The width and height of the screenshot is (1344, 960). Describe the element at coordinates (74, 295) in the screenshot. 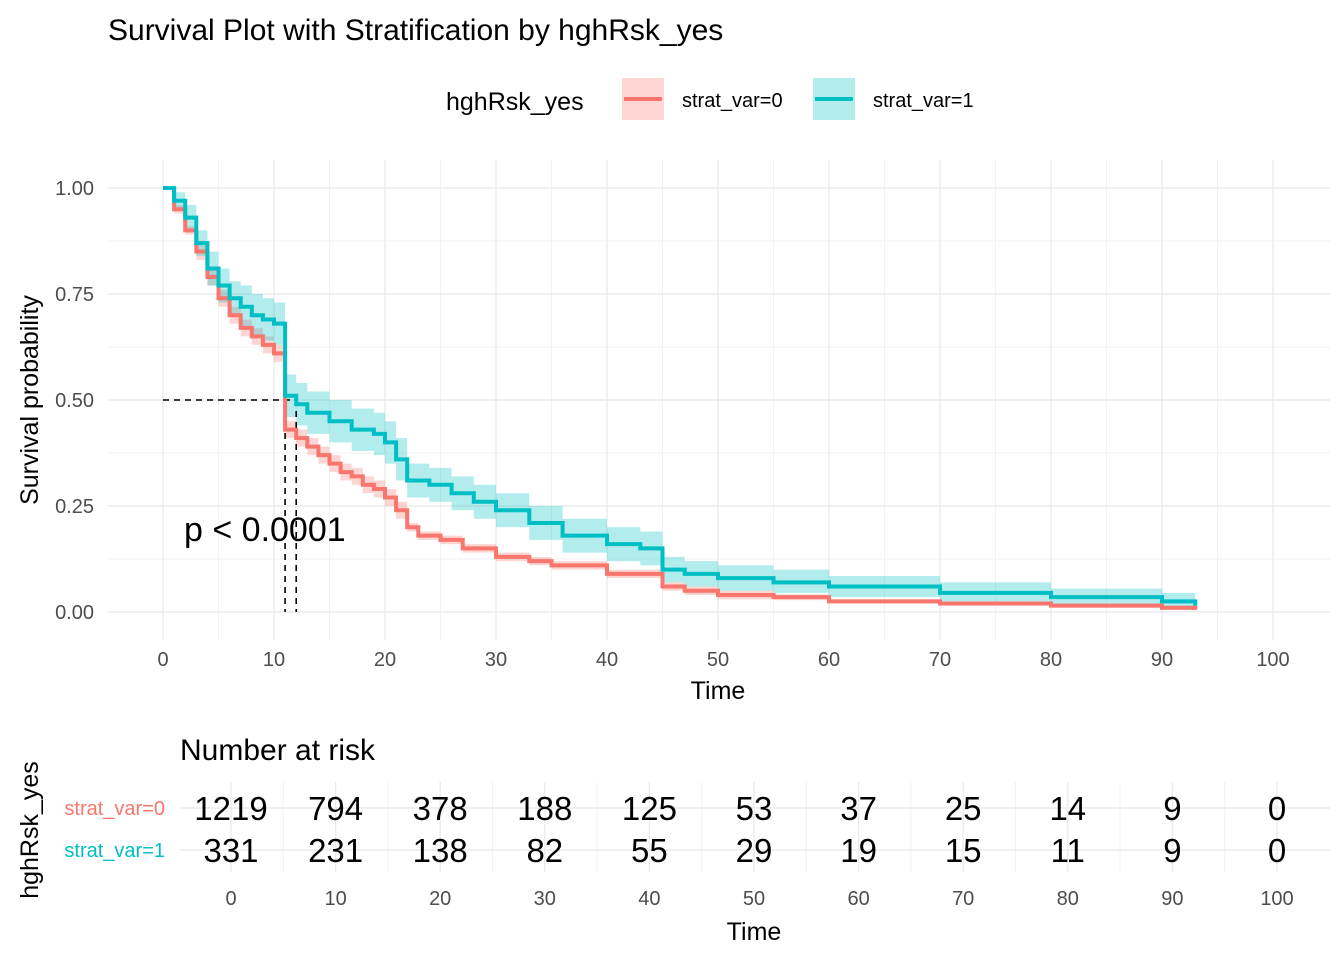

I see `km-y-tick-label: 0.75` at that location.